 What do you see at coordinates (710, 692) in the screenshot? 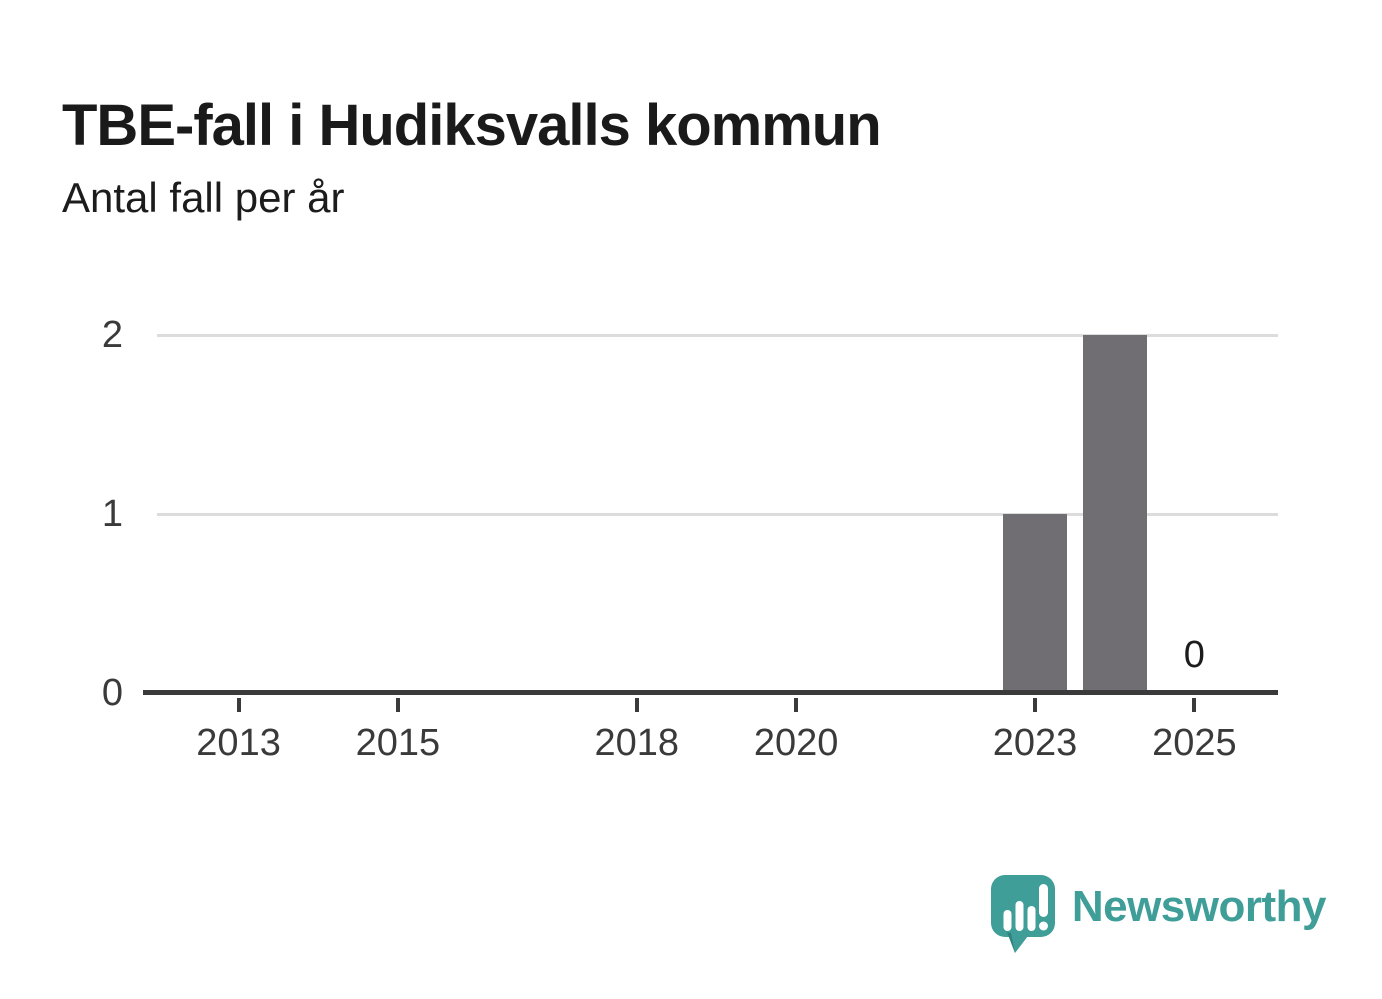
I see `x-axis-line` at bounding box center [710, 692].